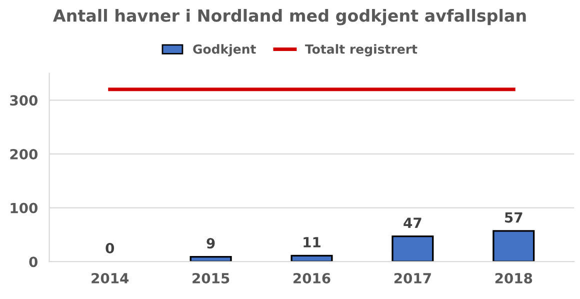  I want to click on y-tick-label: 200, so click(24, 154).